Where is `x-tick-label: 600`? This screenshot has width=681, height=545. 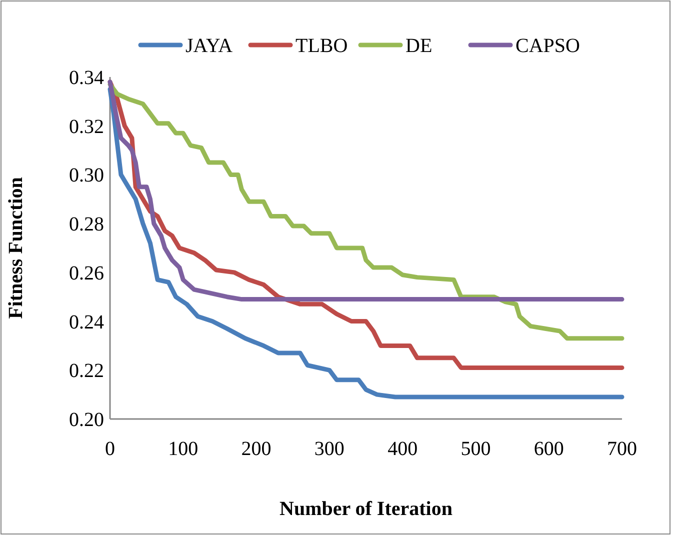
x-tick-label: 600 is located at coordinates (549, 449).